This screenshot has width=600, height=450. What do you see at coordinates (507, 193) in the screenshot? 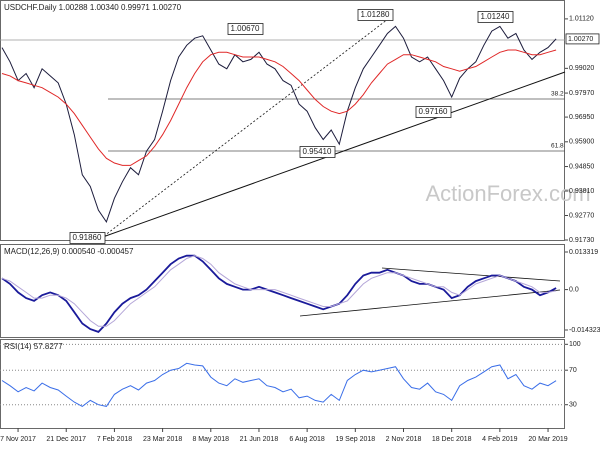
I see `watermark: ActionForex.com` at bounding box center [507, 193].